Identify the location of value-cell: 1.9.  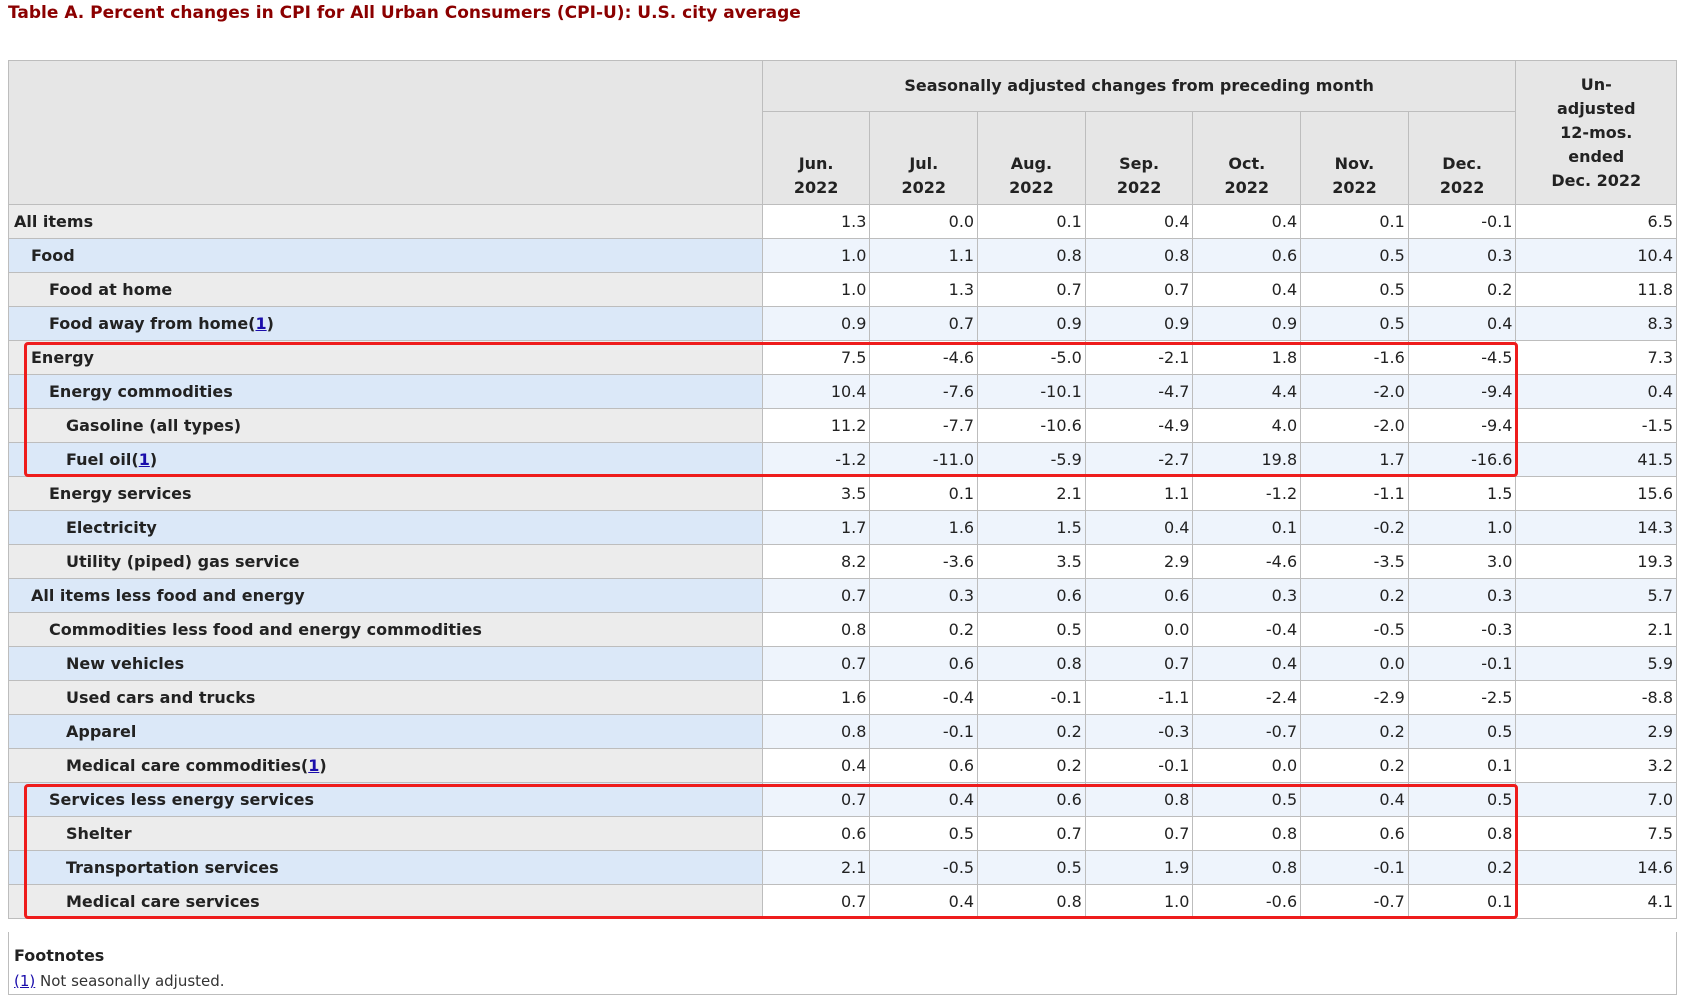
(1139, 867).